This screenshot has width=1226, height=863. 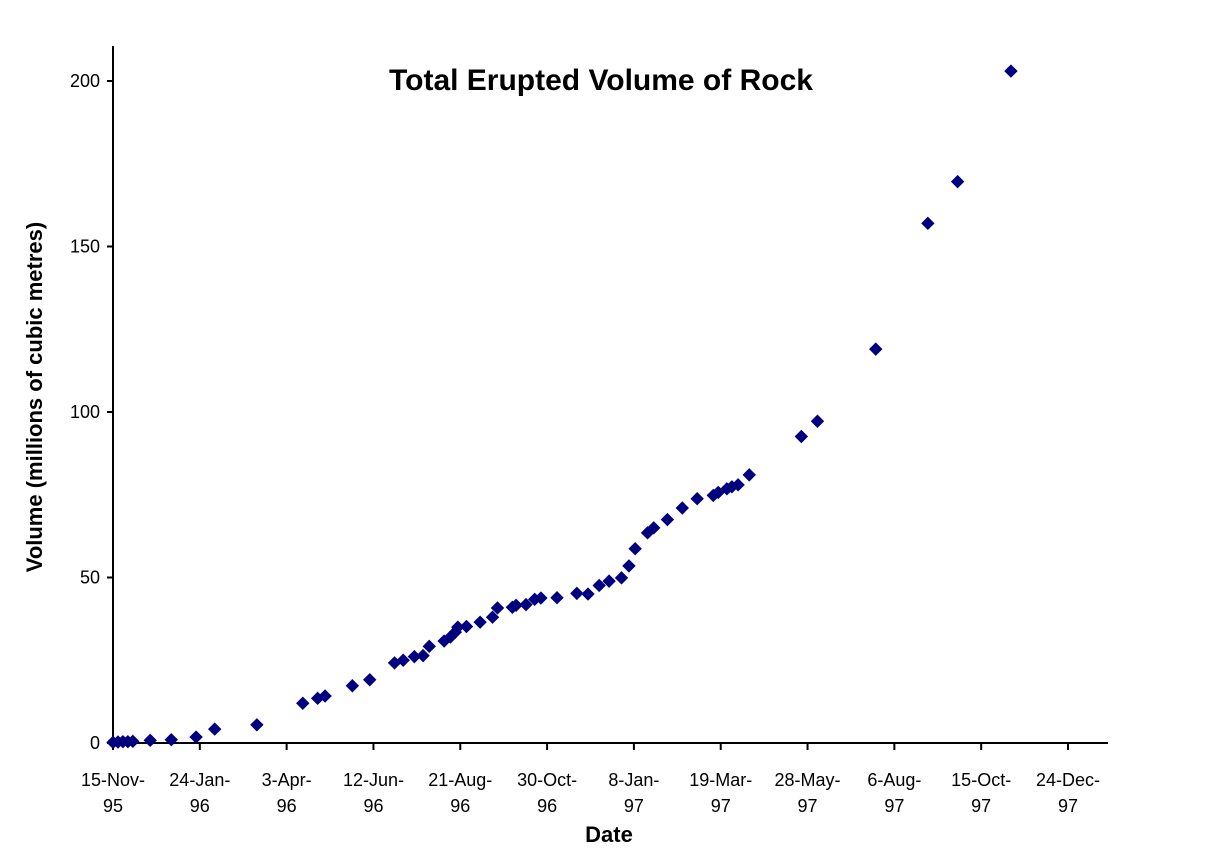 I want to click on y-tick-label: 50, so click(x=90, y=578).